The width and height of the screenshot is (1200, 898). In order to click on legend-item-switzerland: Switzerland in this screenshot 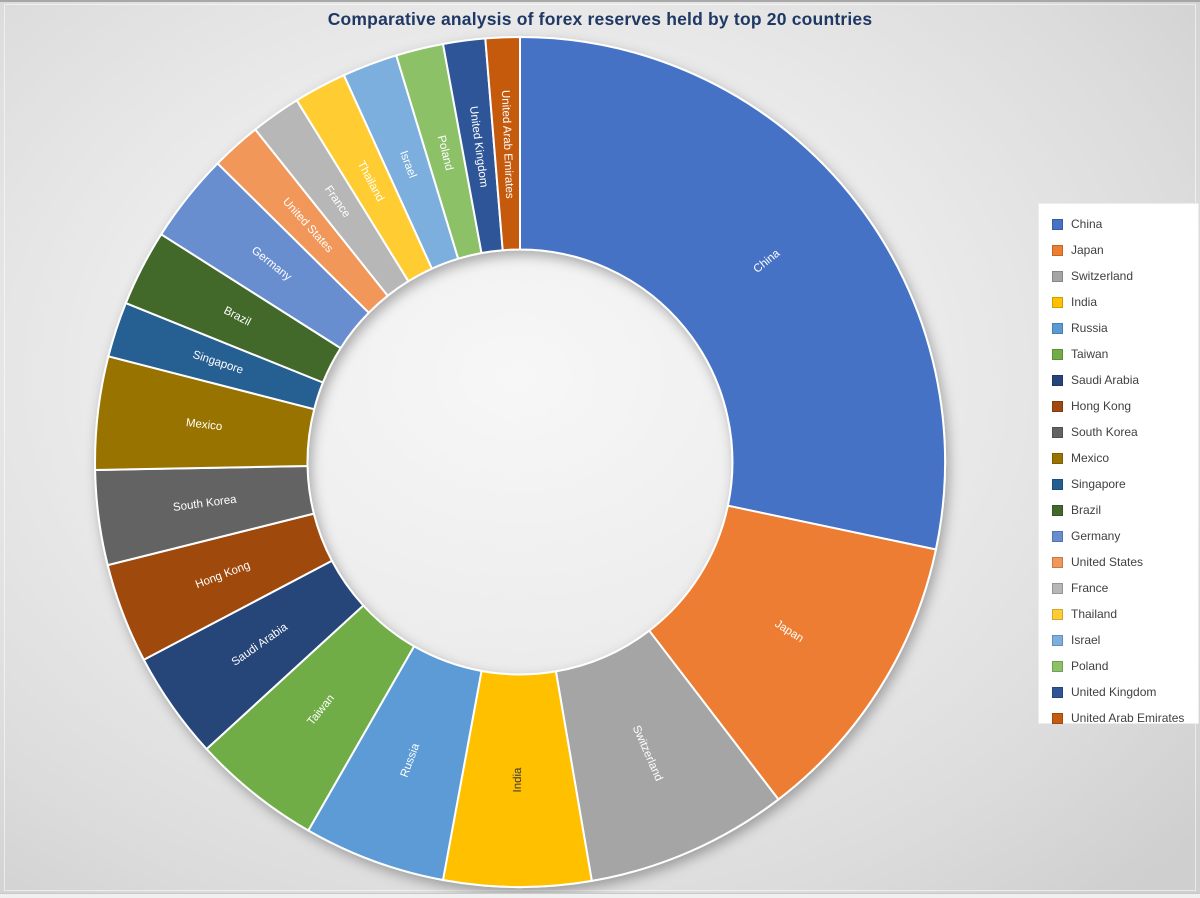, I will do `click(1118, 276)`.